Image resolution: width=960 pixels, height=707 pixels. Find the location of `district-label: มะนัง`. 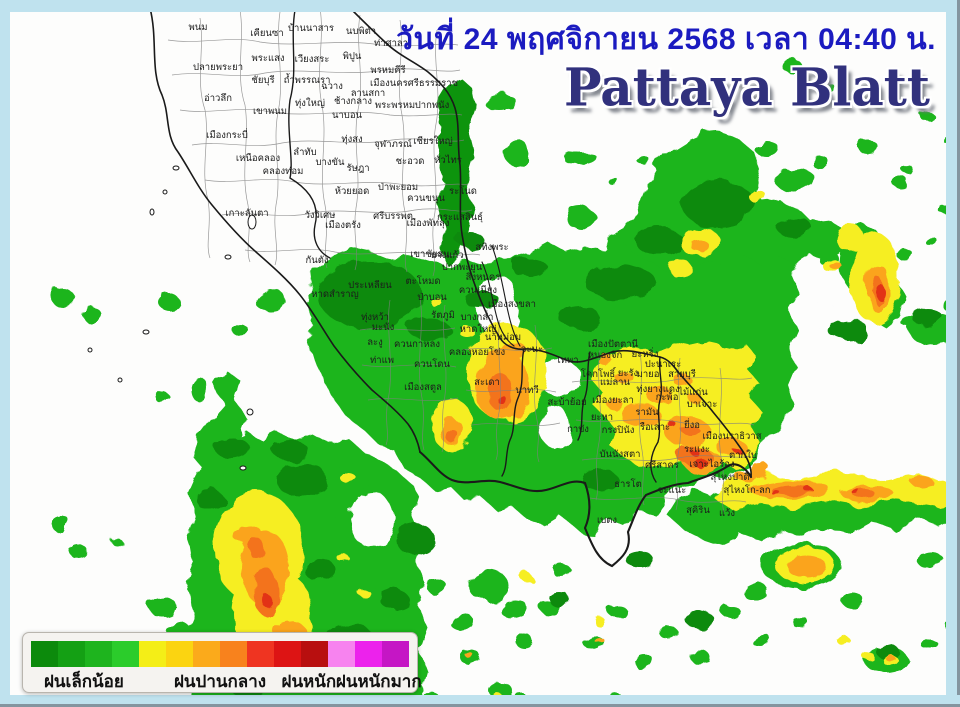

district-label: มะนัง is located at coordinates (383, 327).